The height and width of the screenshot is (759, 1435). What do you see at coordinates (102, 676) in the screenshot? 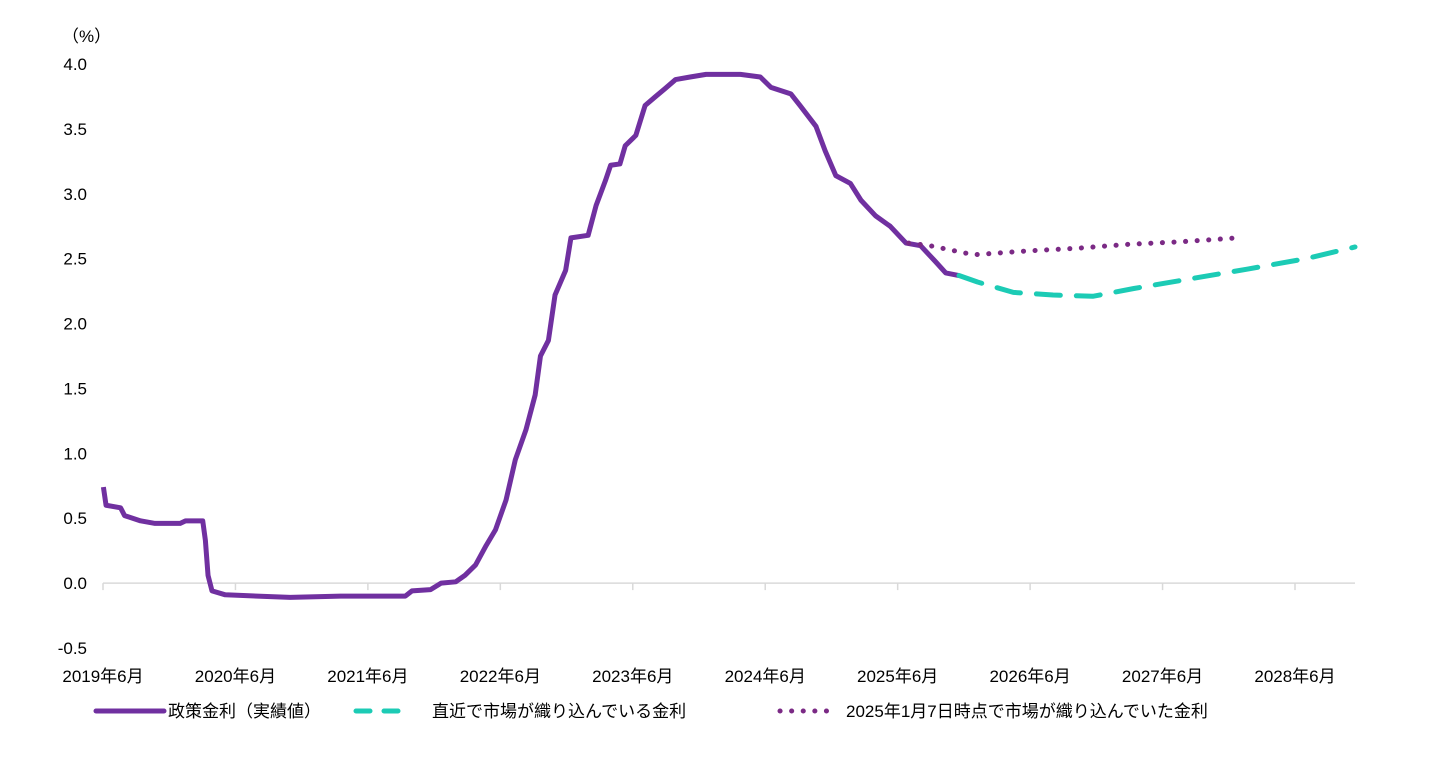
I see `x-tick-label: 2019年6月` at bounding box center [102, 676].